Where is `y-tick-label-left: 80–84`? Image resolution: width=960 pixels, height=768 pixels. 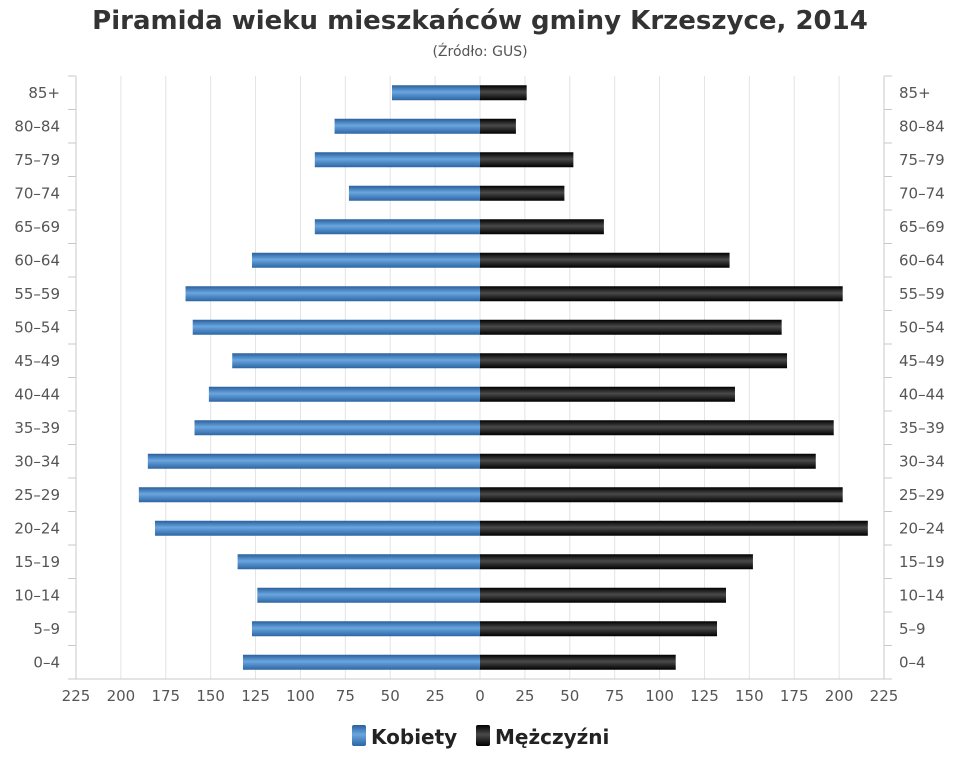
y-tick-label-left: 80–84 is located at coordinates (37, 126).